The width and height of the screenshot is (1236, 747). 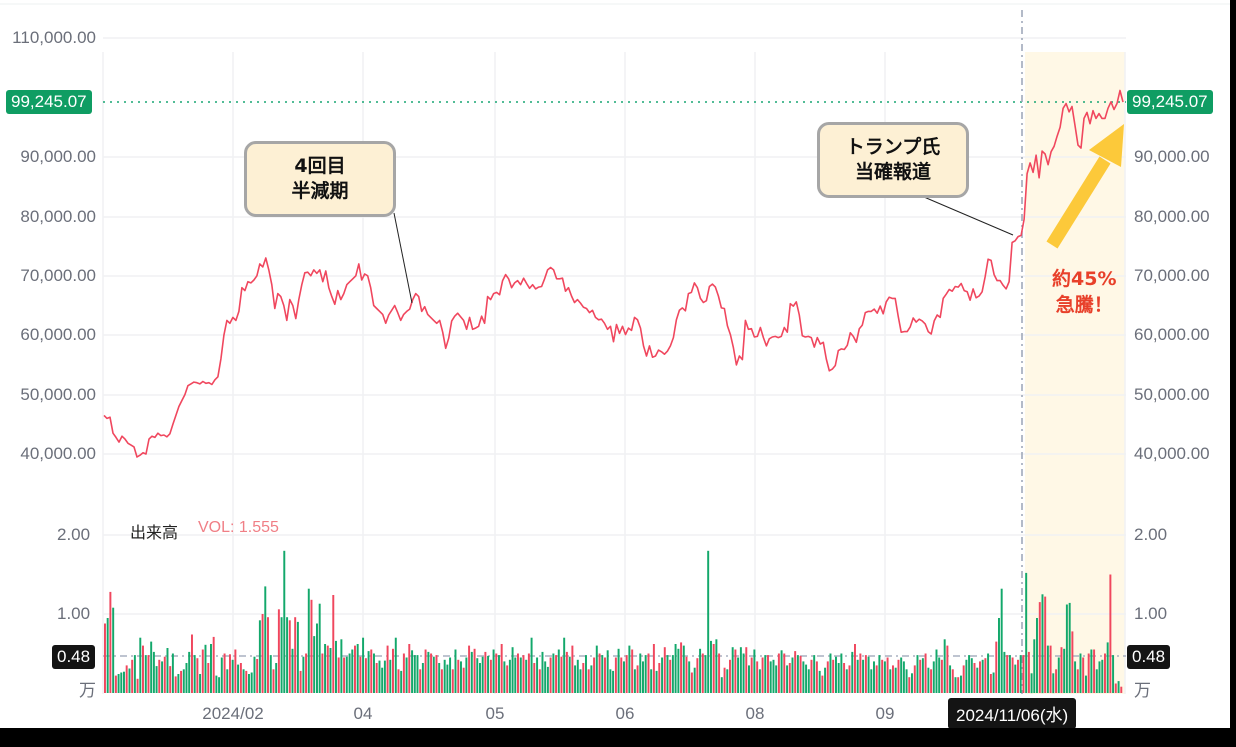 What do you see at coordinates (238, 527) in the screenshot?
I see `volume-legend-value: VOL: 1.555` at bounding box center [238, 527].